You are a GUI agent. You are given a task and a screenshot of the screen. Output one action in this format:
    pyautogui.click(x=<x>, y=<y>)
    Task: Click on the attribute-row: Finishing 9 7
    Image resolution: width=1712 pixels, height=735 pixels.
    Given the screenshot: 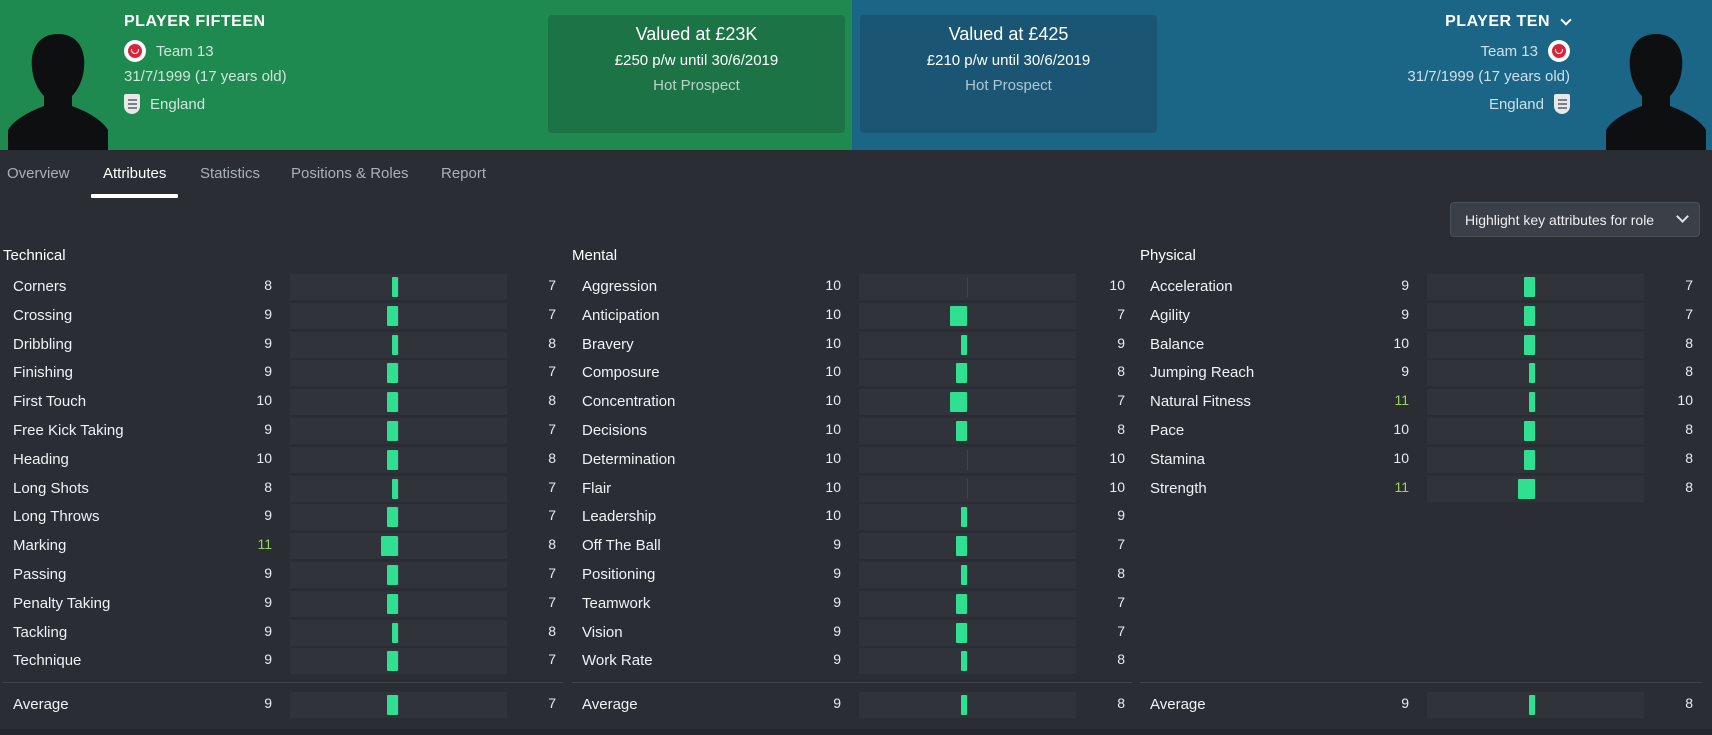 What is the action you would take?
    pyautogui.click(x=283, y=374)
    